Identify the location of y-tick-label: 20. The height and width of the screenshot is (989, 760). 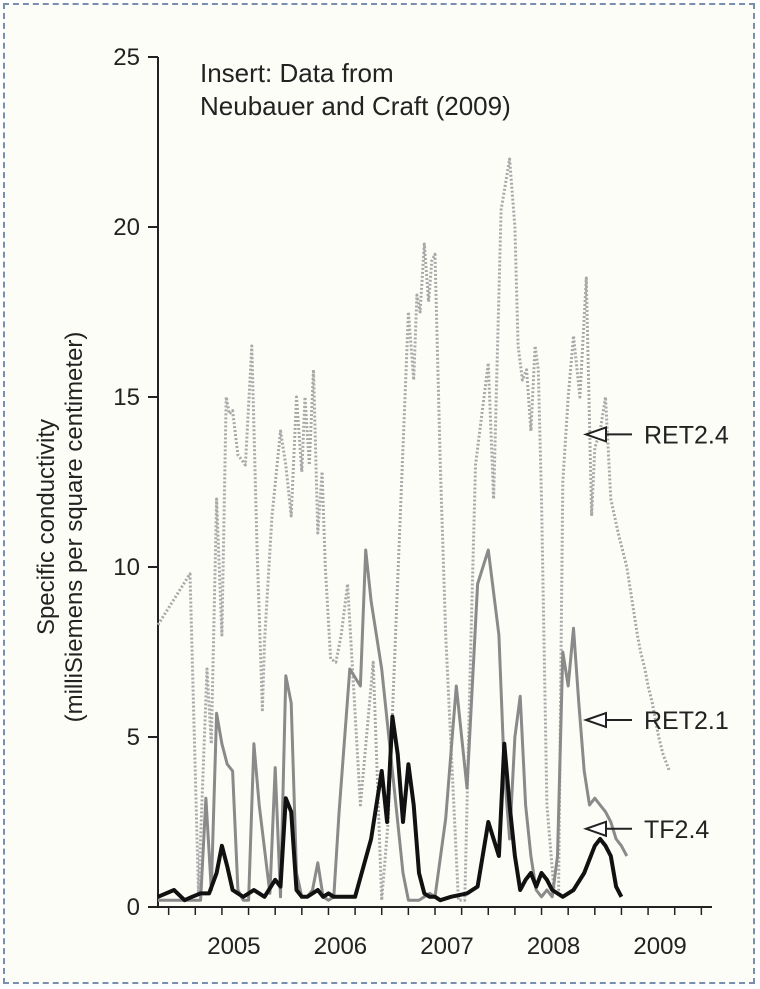
(126, 227).